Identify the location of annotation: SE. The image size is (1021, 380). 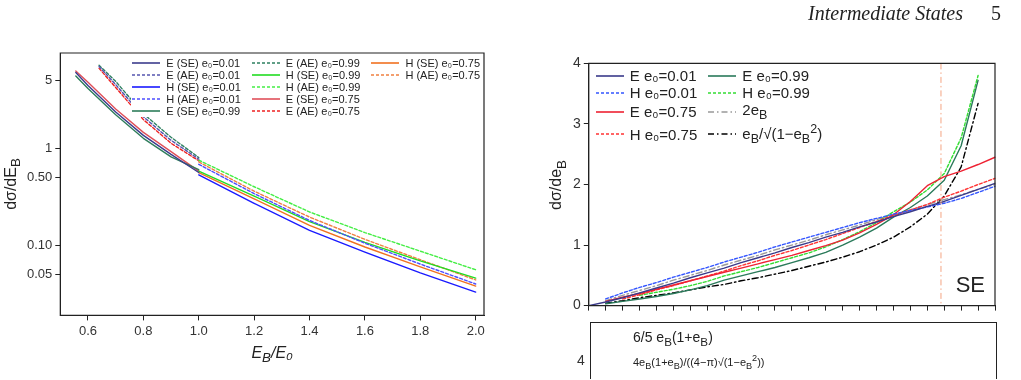
(970, 284).